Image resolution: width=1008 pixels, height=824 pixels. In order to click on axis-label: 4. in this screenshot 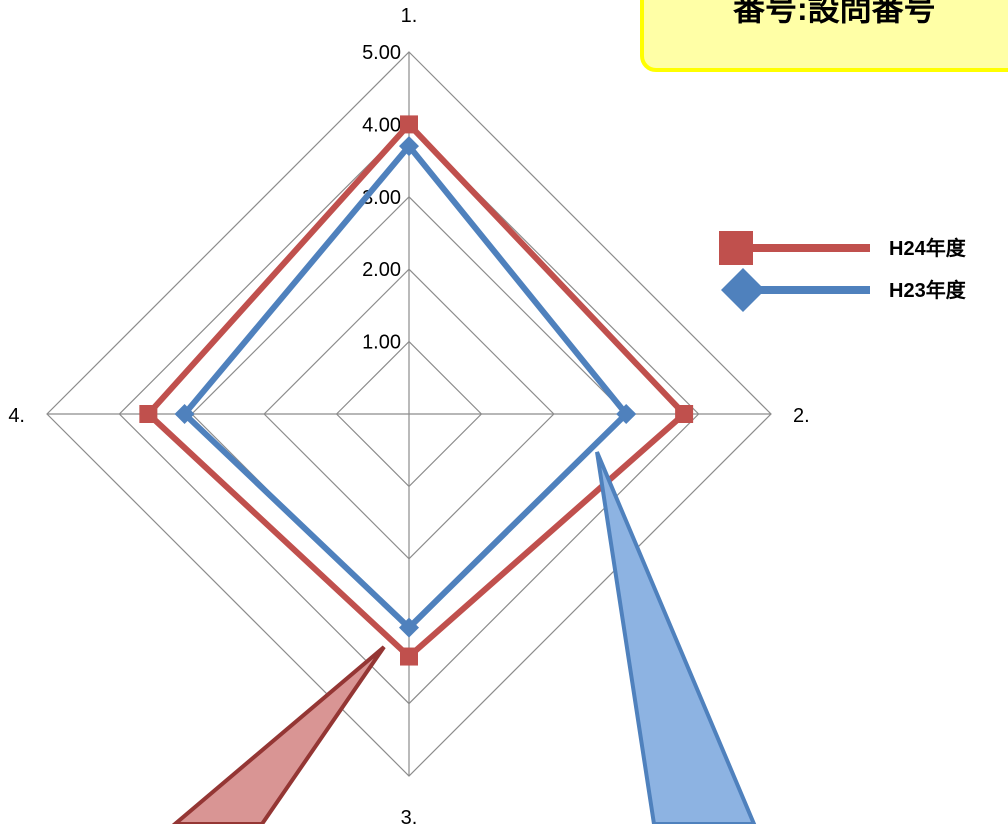, I will do `click(16, 416)`.